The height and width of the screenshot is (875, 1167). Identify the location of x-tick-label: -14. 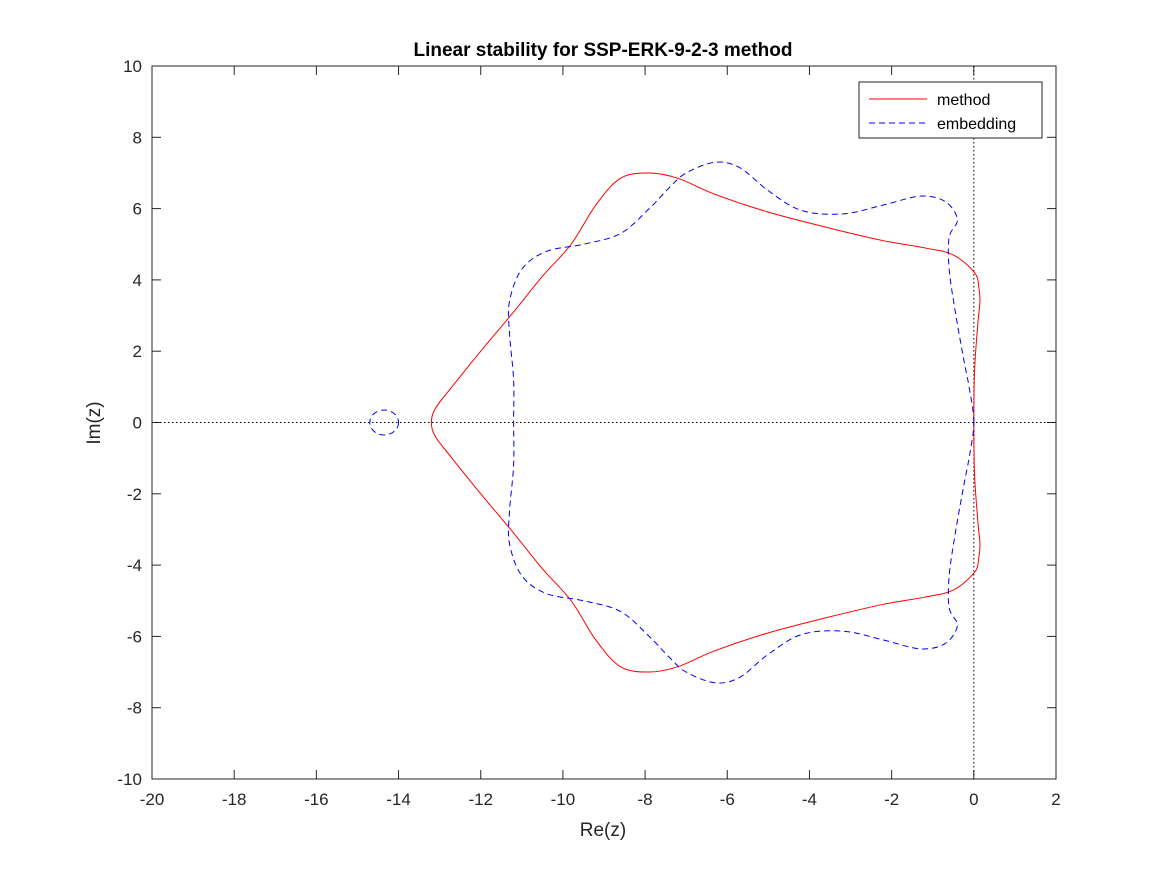
(398, 799).